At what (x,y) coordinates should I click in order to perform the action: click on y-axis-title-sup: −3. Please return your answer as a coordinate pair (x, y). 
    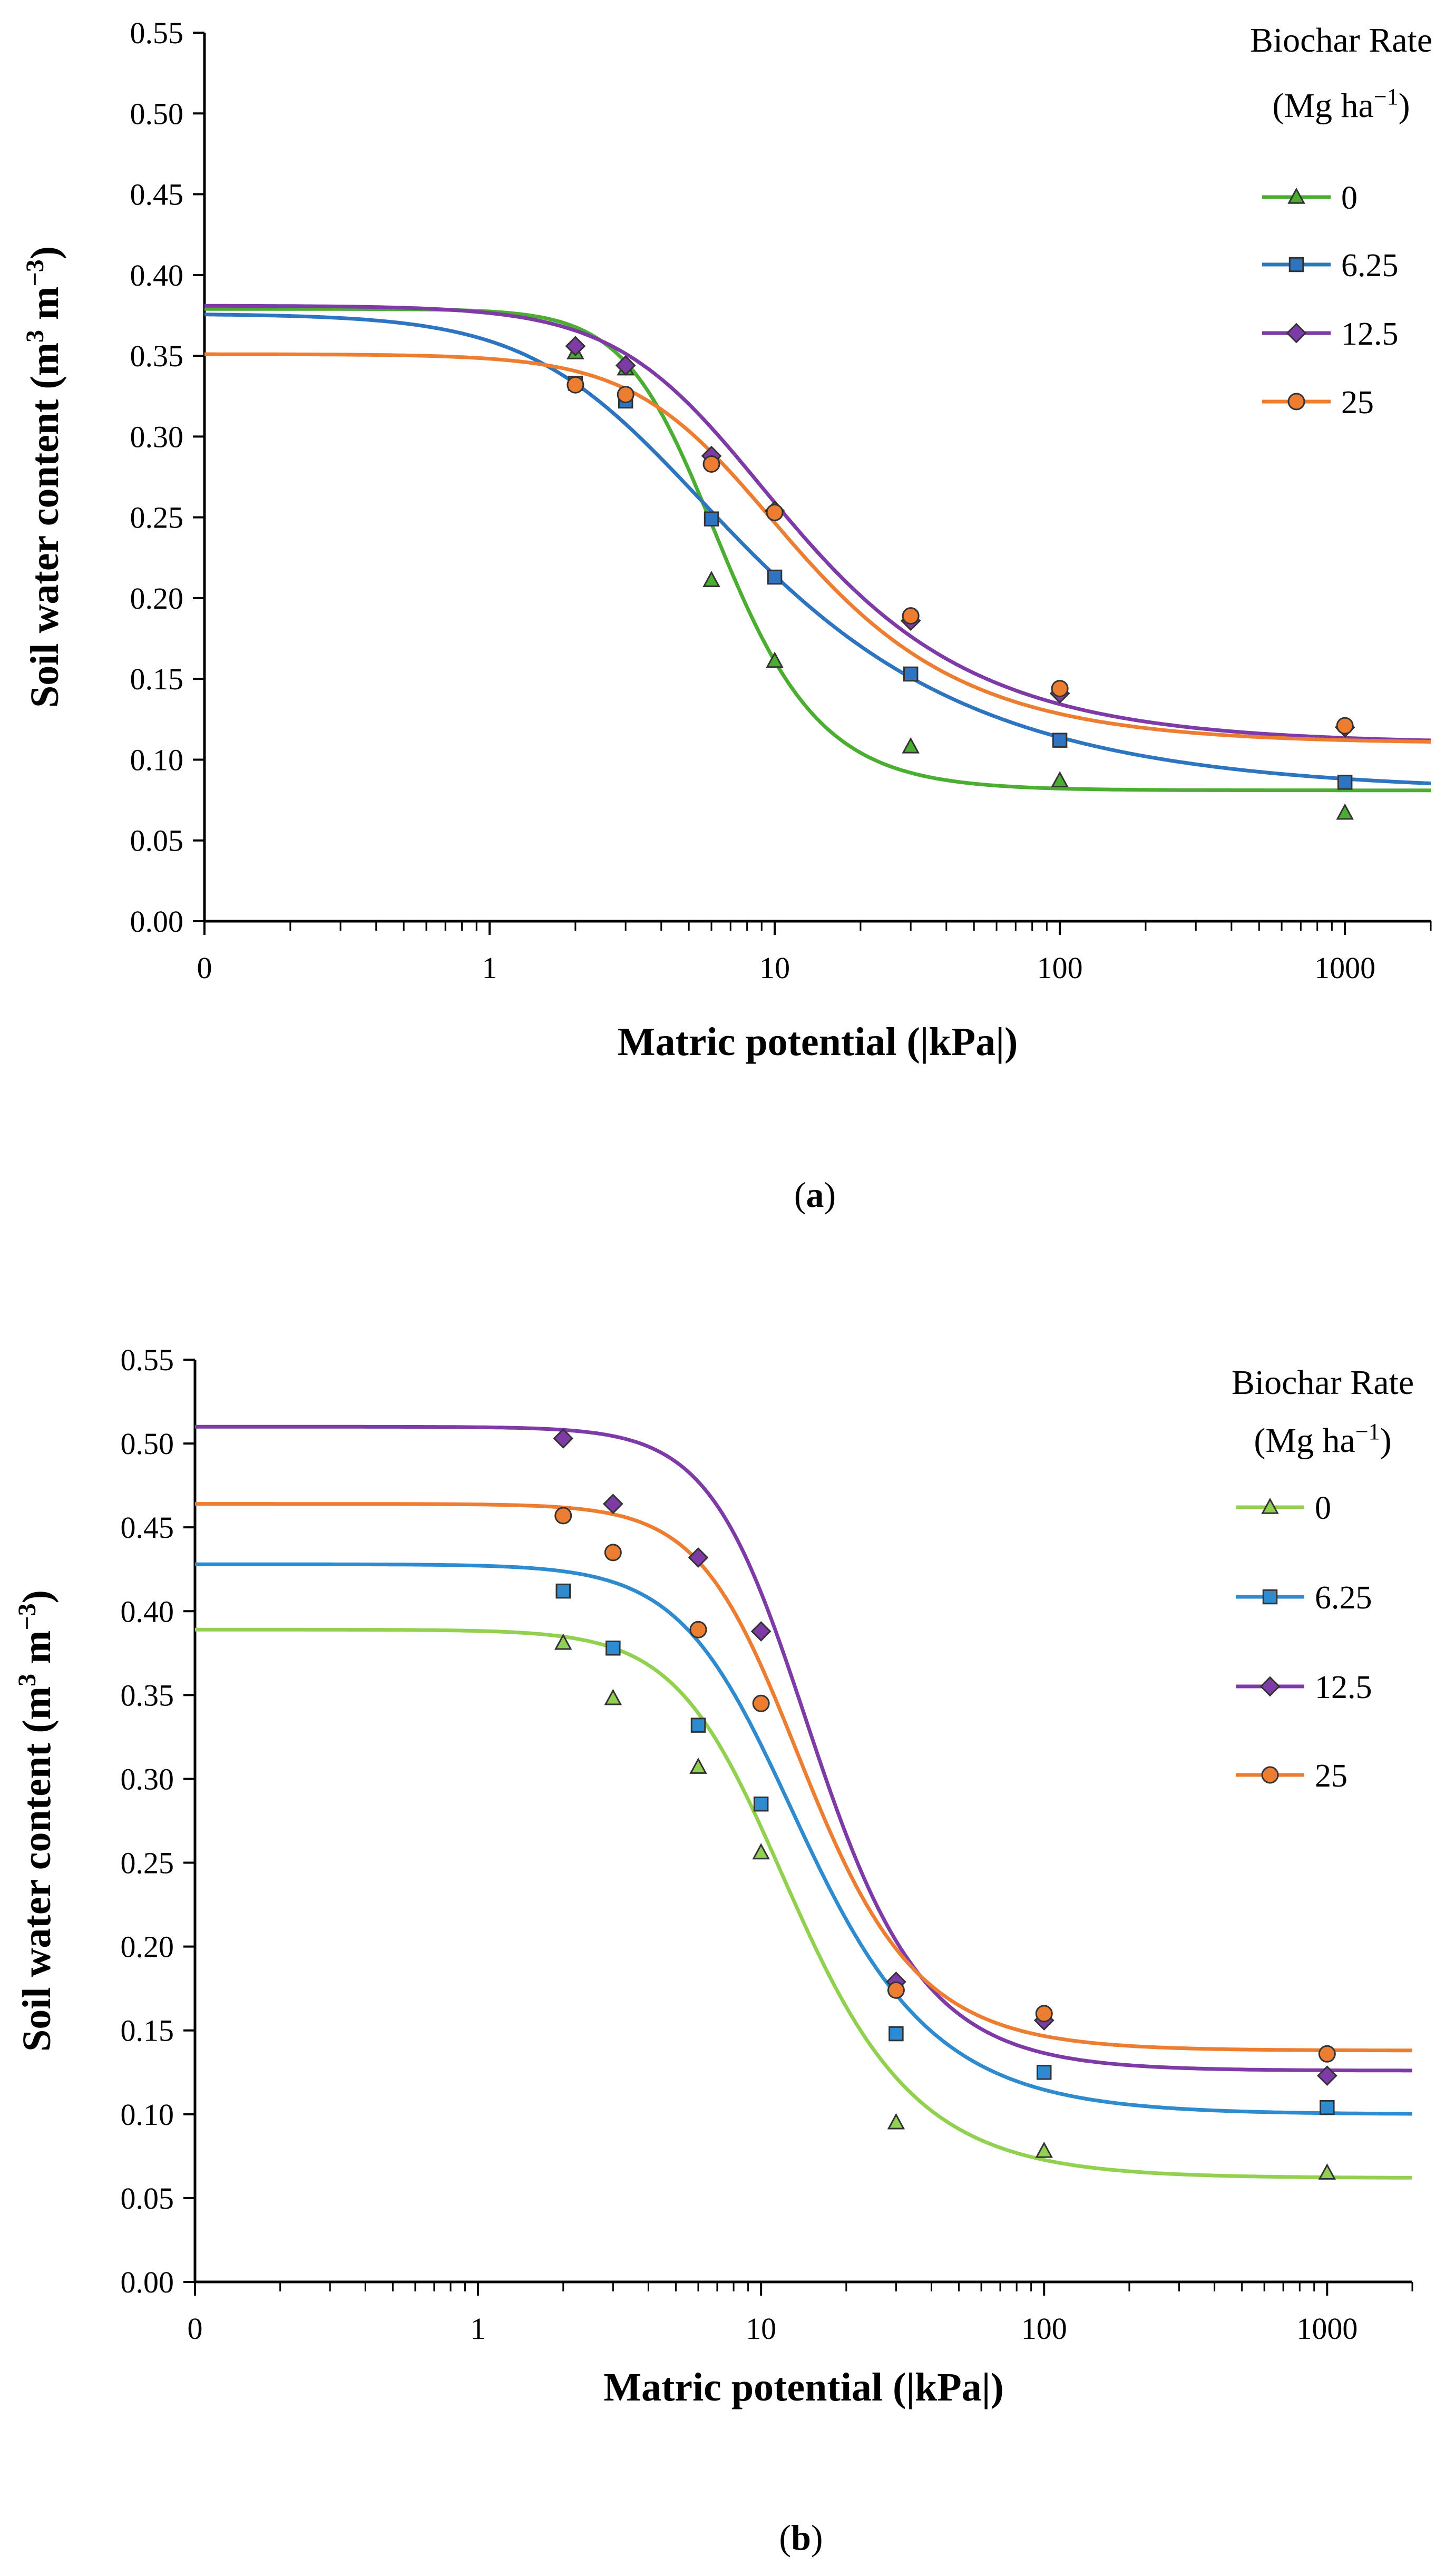
    Looking at the image, I should click on (35, 272).